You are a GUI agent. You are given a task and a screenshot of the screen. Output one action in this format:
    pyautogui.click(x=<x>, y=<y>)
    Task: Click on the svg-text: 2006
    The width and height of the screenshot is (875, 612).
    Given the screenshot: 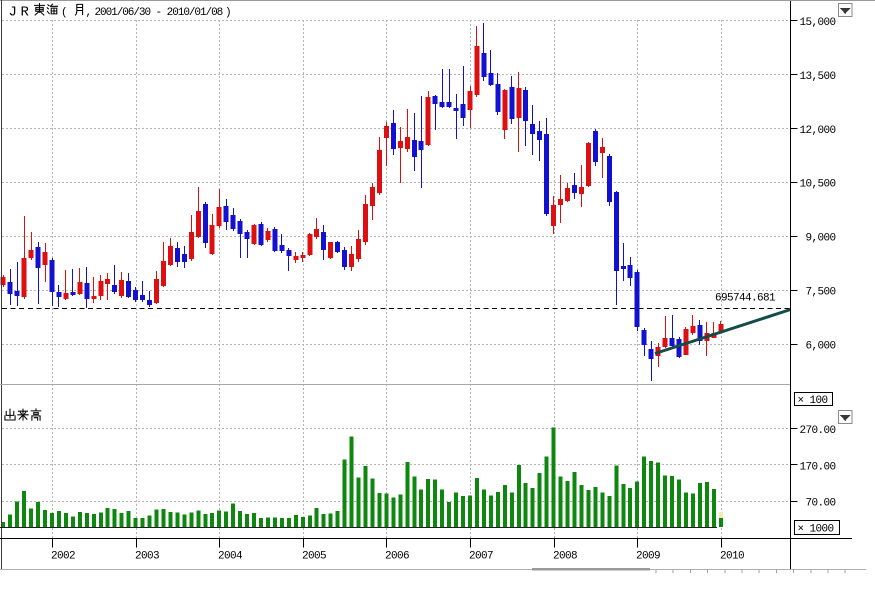 What is the action you would take?
    pyautogui.click(x=397, y=557)
    